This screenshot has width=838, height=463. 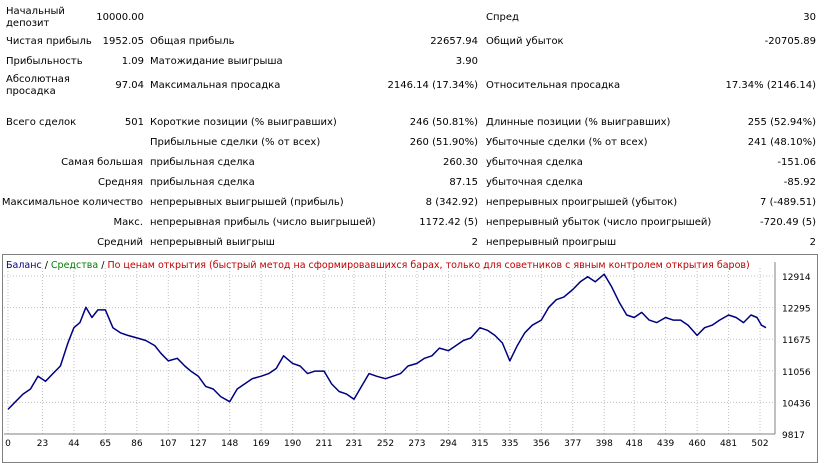 What do you see at coordinates (198, 444) in the screenshot?
I see `x-tick-label: 127` at bounding box center [198, 444].